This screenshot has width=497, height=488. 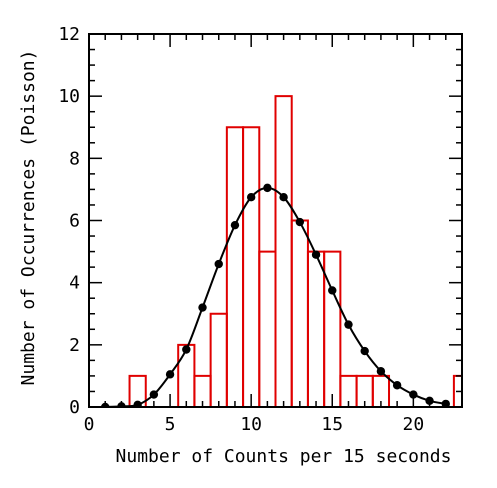 I want to click on y-tick-label: 0, so click(x=74, y=407).